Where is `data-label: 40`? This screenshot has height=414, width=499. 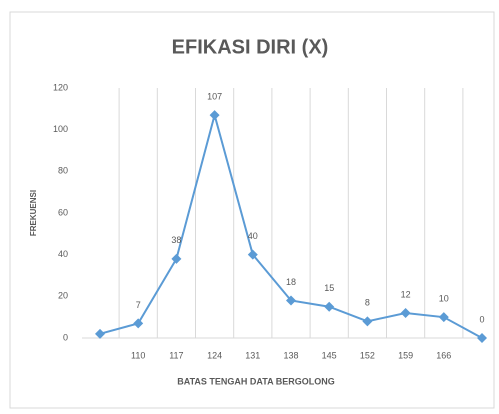
data-label: 40 is located at coordinates (253, 236).